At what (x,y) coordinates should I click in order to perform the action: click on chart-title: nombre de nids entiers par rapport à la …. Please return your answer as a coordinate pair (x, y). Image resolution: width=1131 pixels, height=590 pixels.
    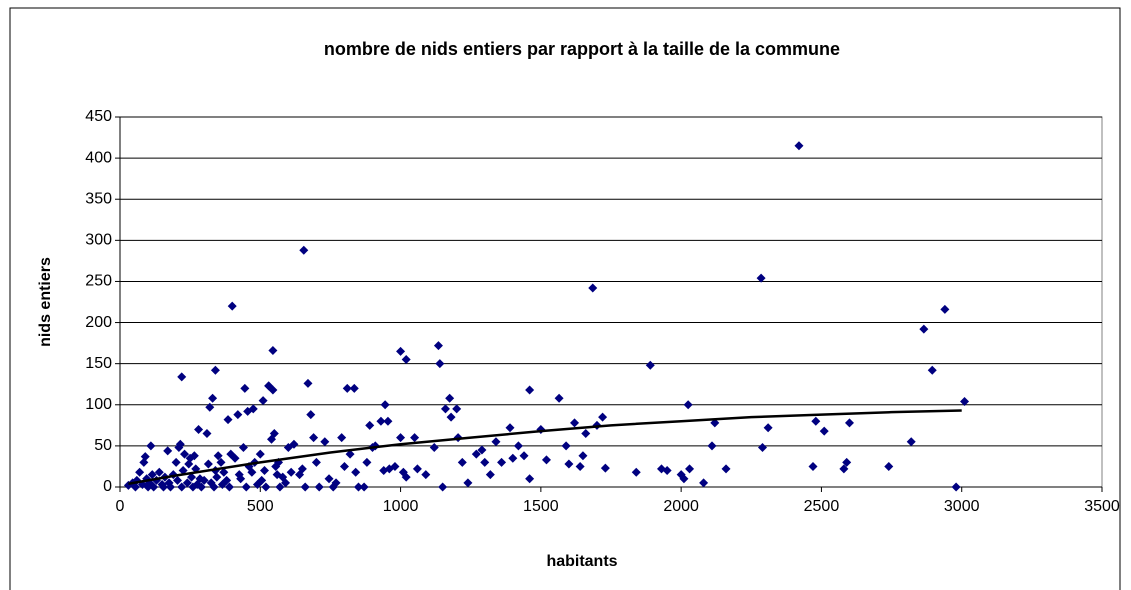
    Looking at the image, I should click on (582, 49).